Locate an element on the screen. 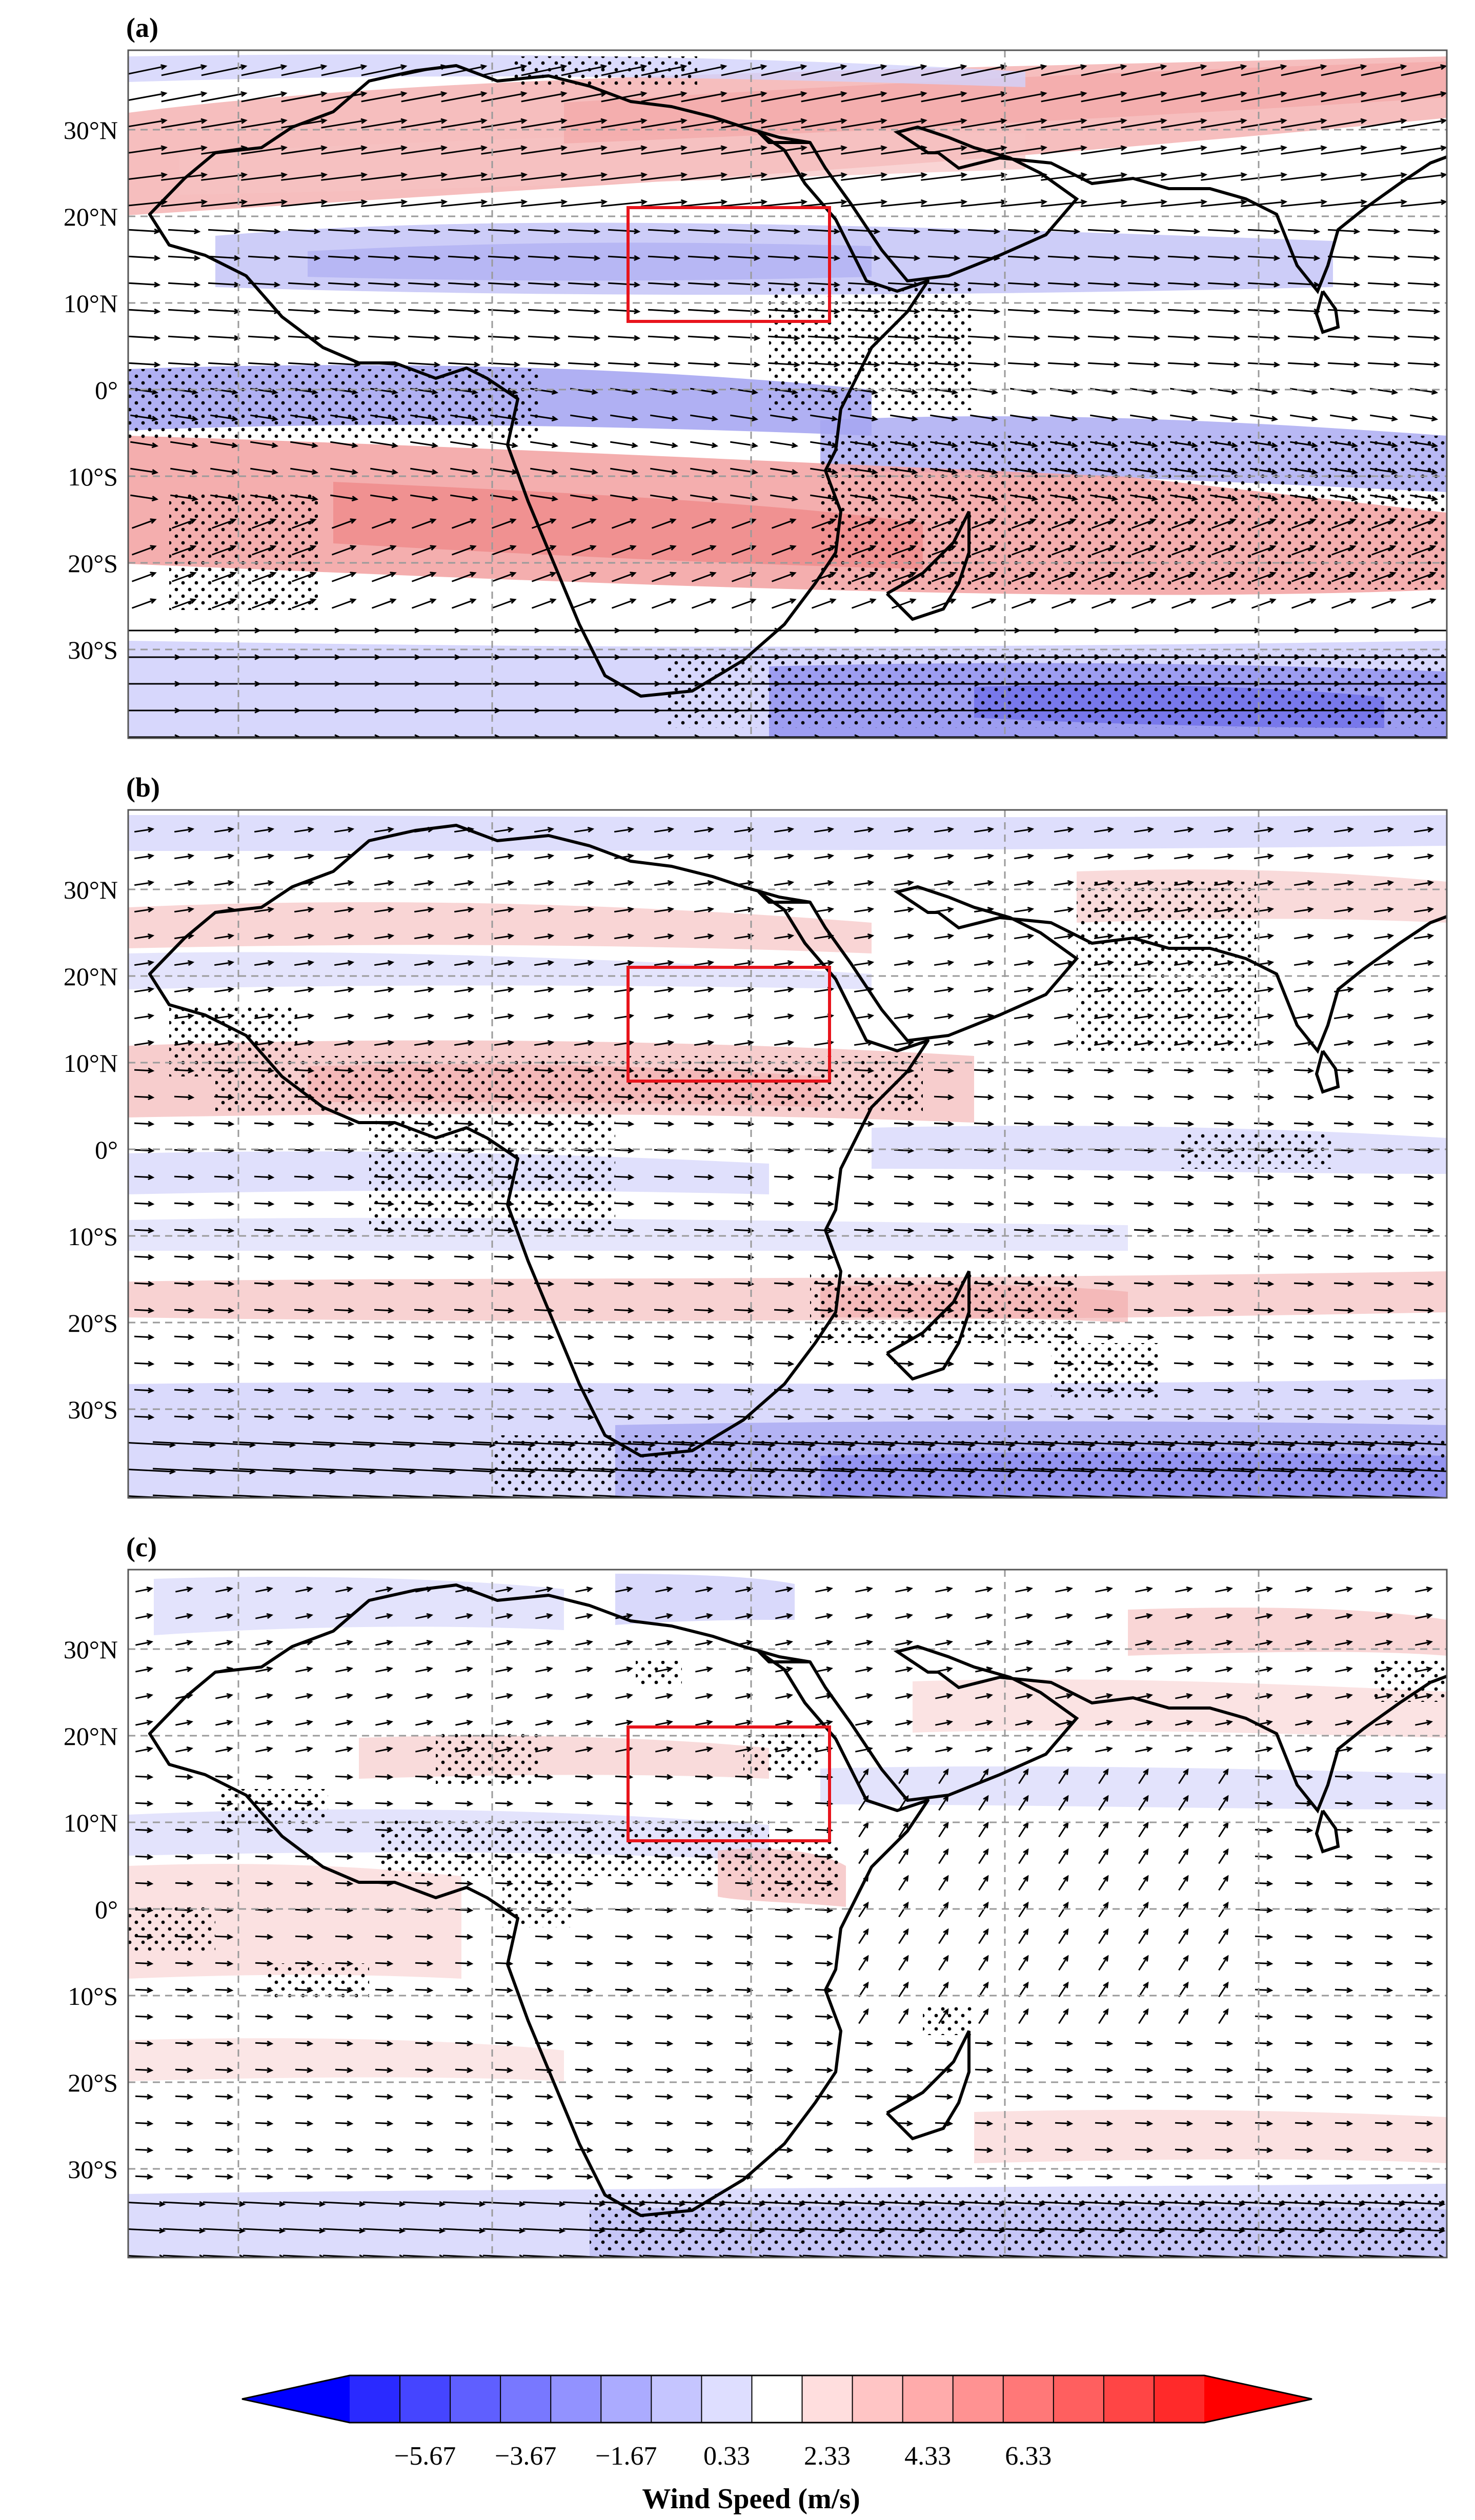 The height and width of the screenshot is (2520, 1475). coastline-arabia-a is located at coordinates (1128, 209).